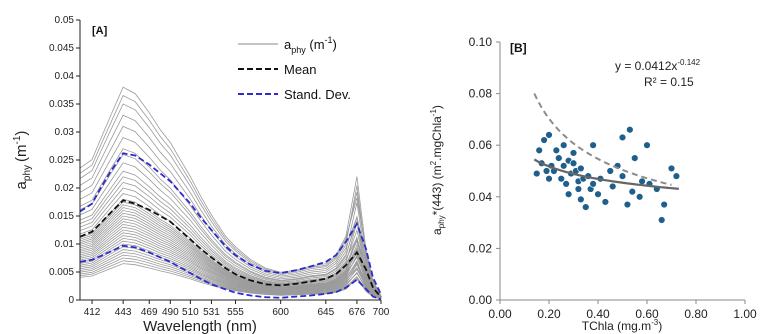 The height and width of the screenshot is (334, 763). I want to click on panel-a-y-tick-label: 0.015, so click(61, 216).